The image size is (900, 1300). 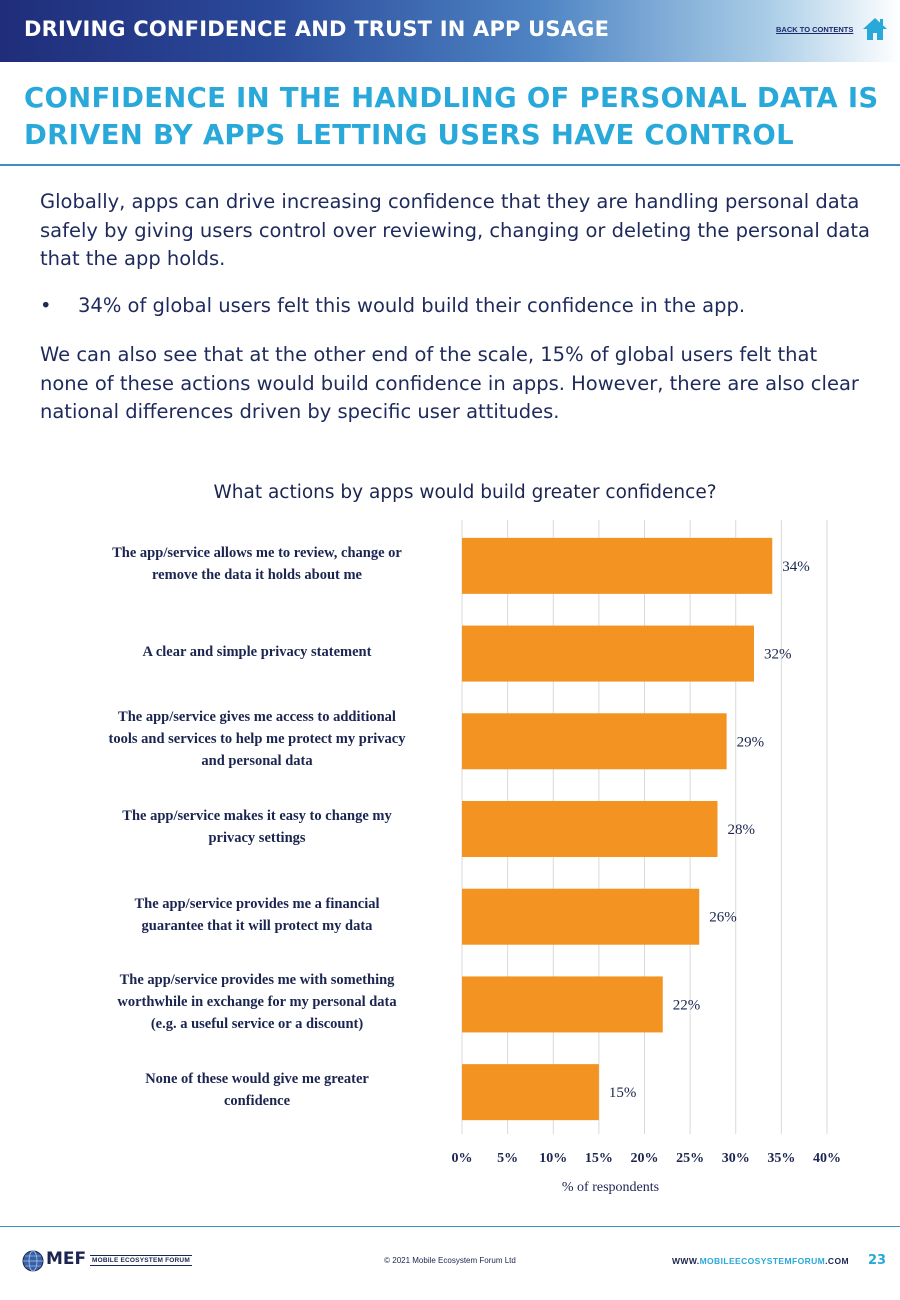 I want to click on mef-logo: MEF MOBILE ECOSYSTEM FORUM, so click(x=107, y=1261).